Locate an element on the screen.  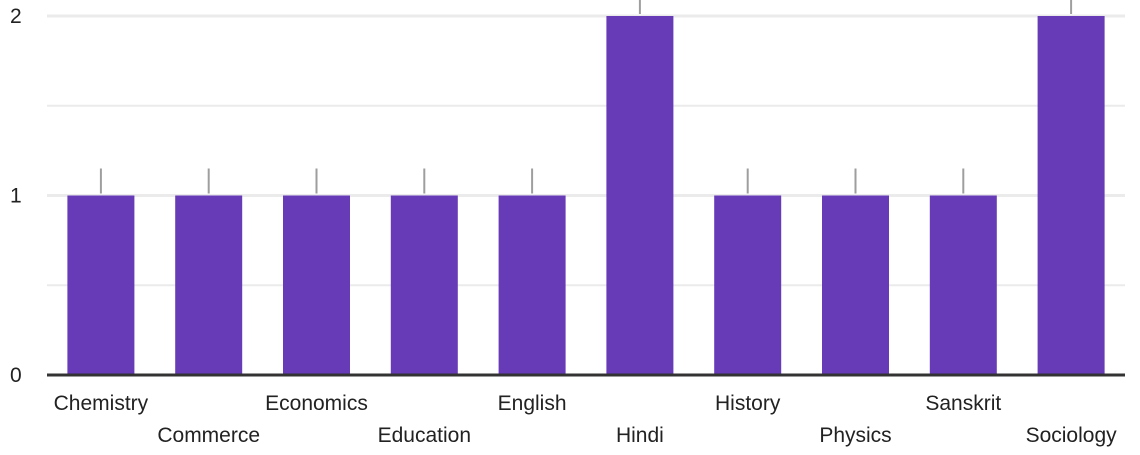
x-tick-label-english: English is located at coordinates (532, 403).